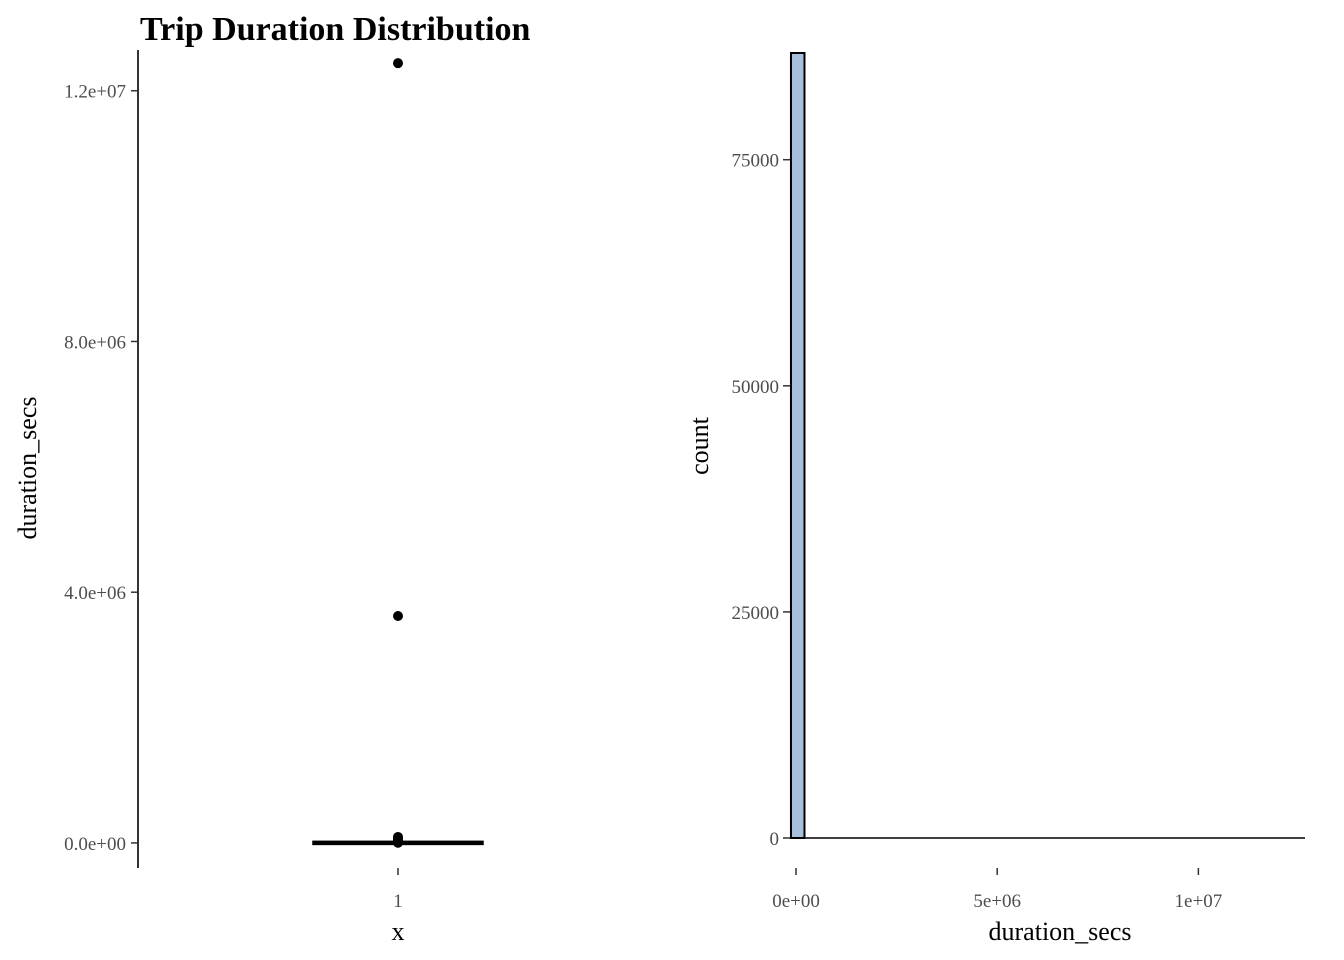  What do you see at coordinates (997, 901) in the screenshot?
I see `histogram-x-tick-label: 5e+06` at bounding box center [997, 901].